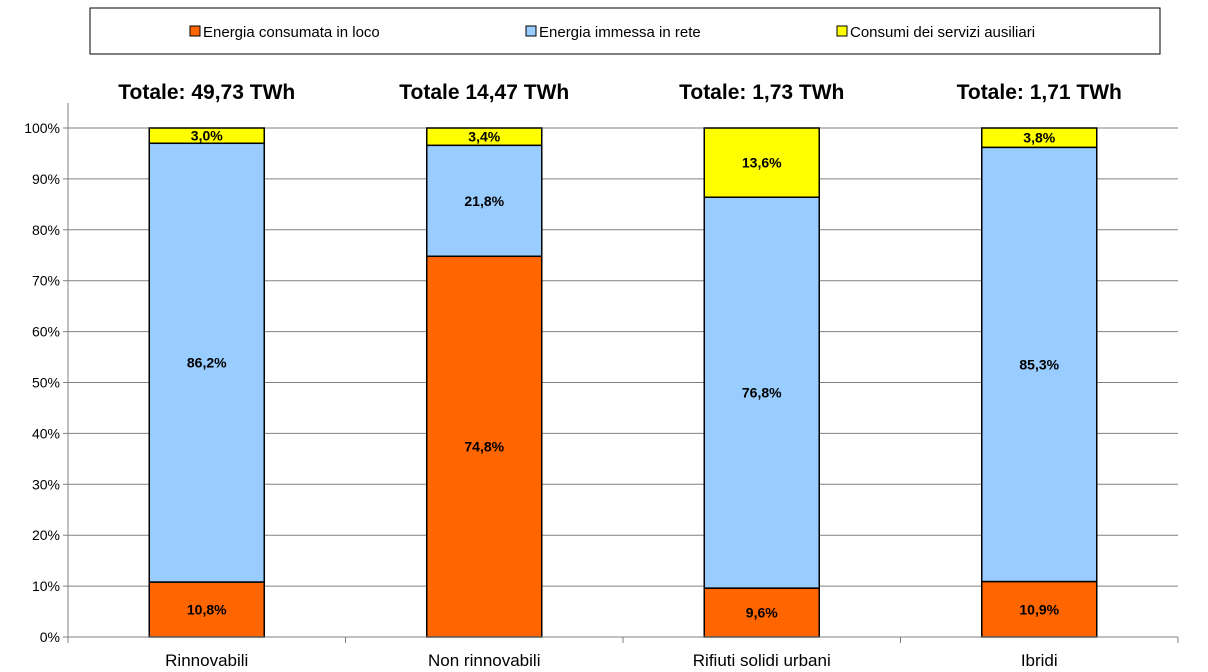 The height and width of the screenshot is (672, 1208). I want to click on x-tick-label: Non rinnovabili, so click(484, 660).